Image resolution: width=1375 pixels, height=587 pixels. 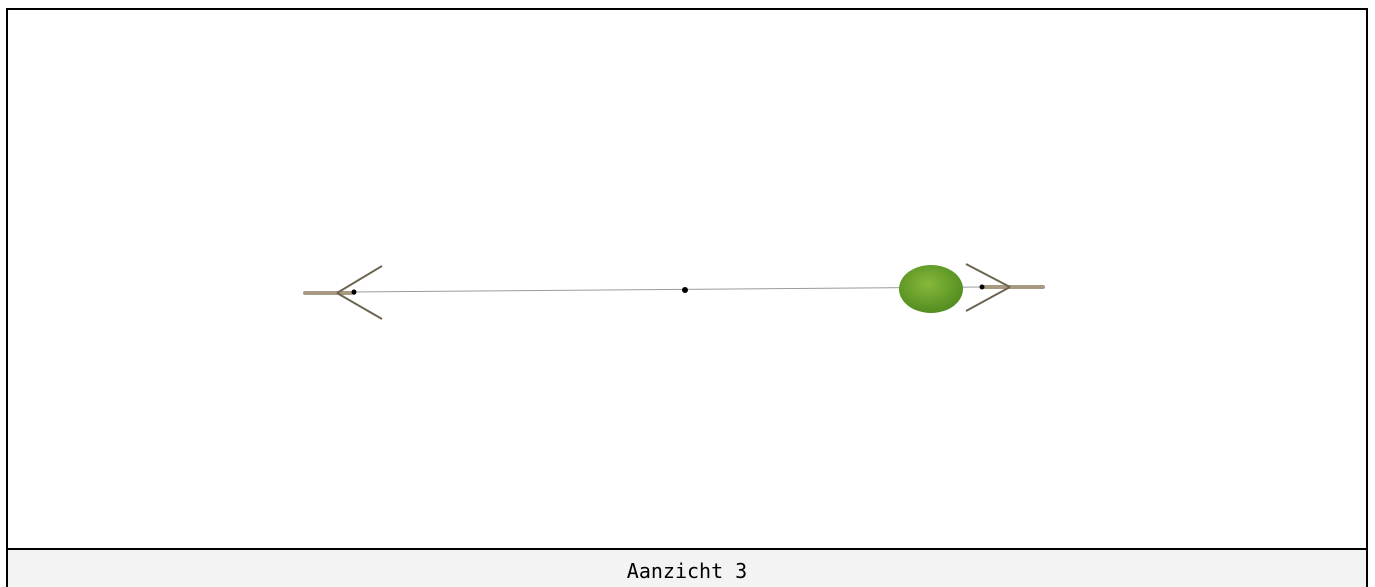 I want to click on left-point, so click(x=354, y=292).